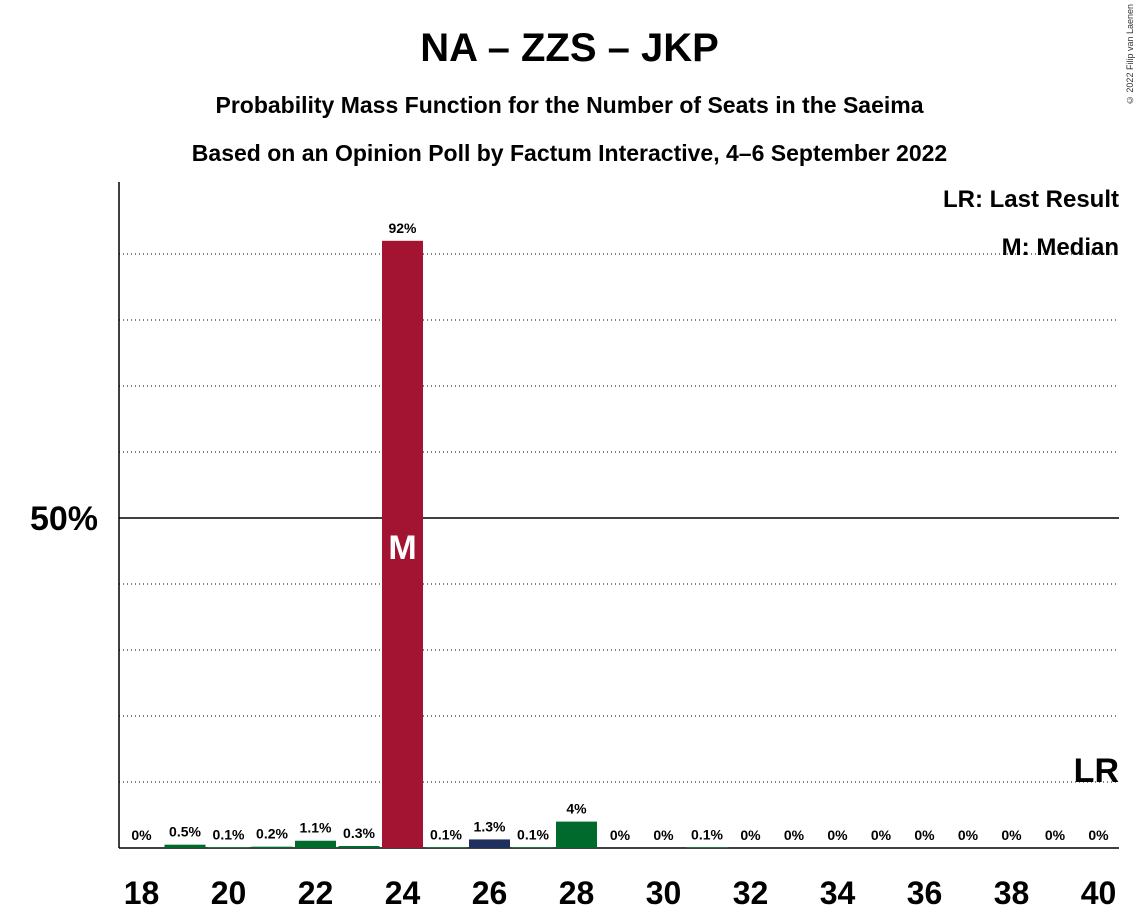 This screenshot has width=1139, height=924. Describe the element at coordinates (402, 228) in the screenshot. I see `data-label-24: 92%` at that location.